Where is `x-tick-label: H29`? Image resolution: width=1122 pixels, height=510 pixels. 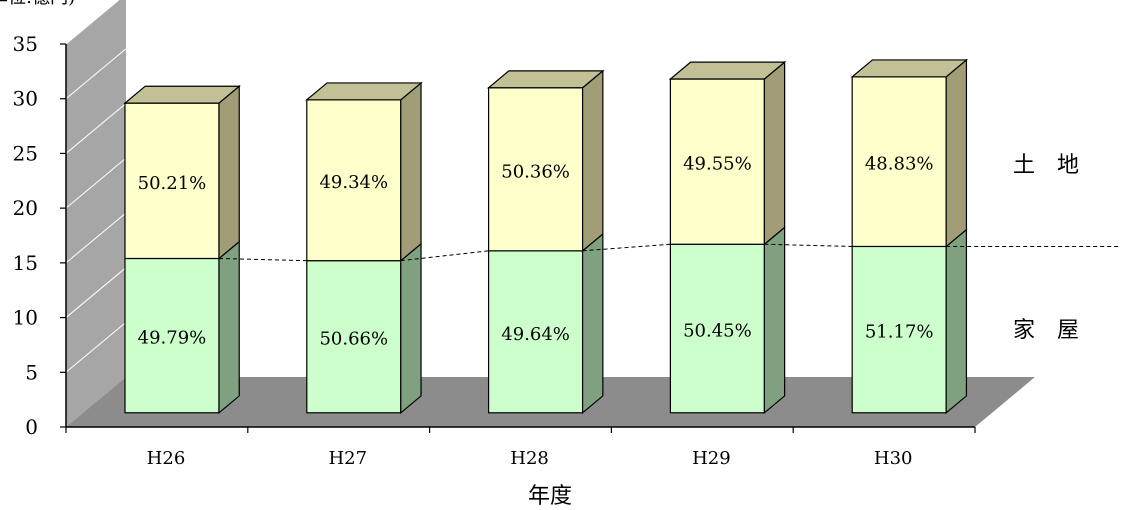
x-tick-label: H29 is located at coordinates (711, 458).